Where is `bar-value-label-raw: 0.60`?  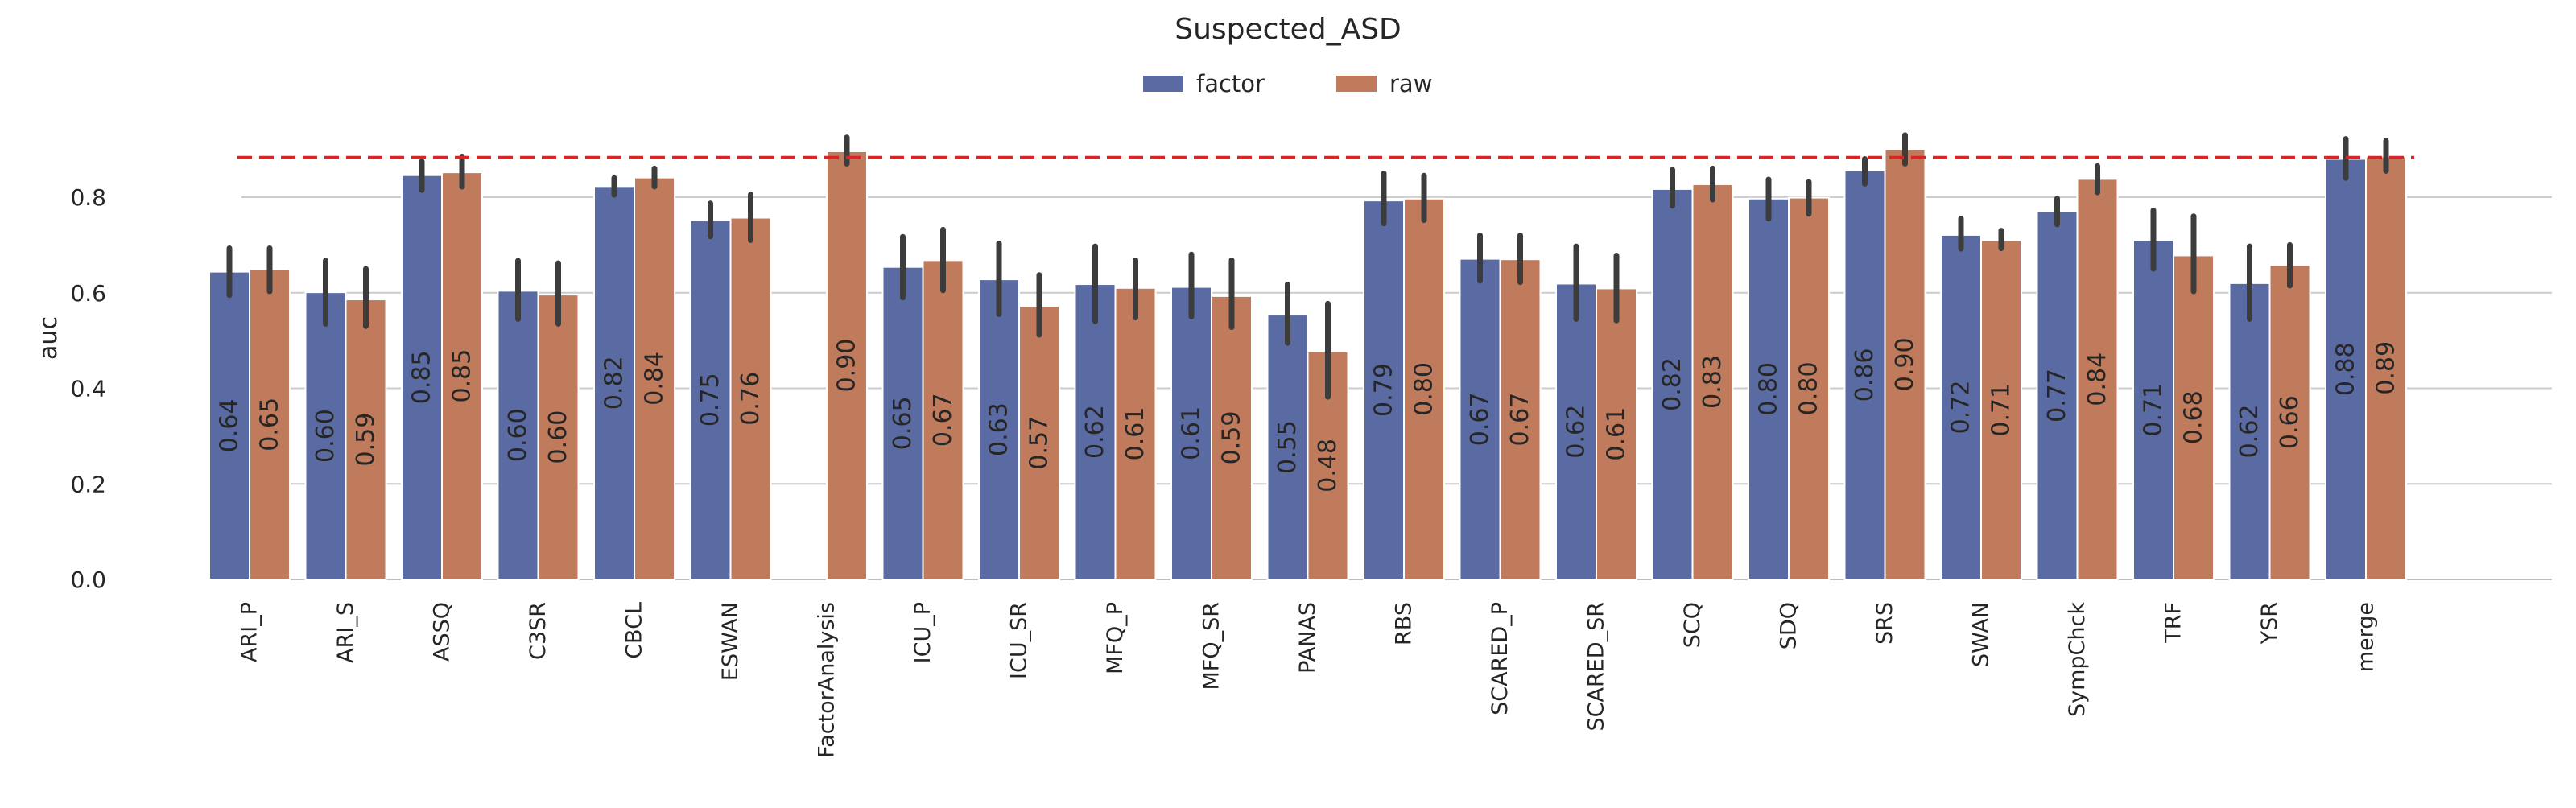
bar-value-label-raw: 0.60 is located at coordinates (558, 437).